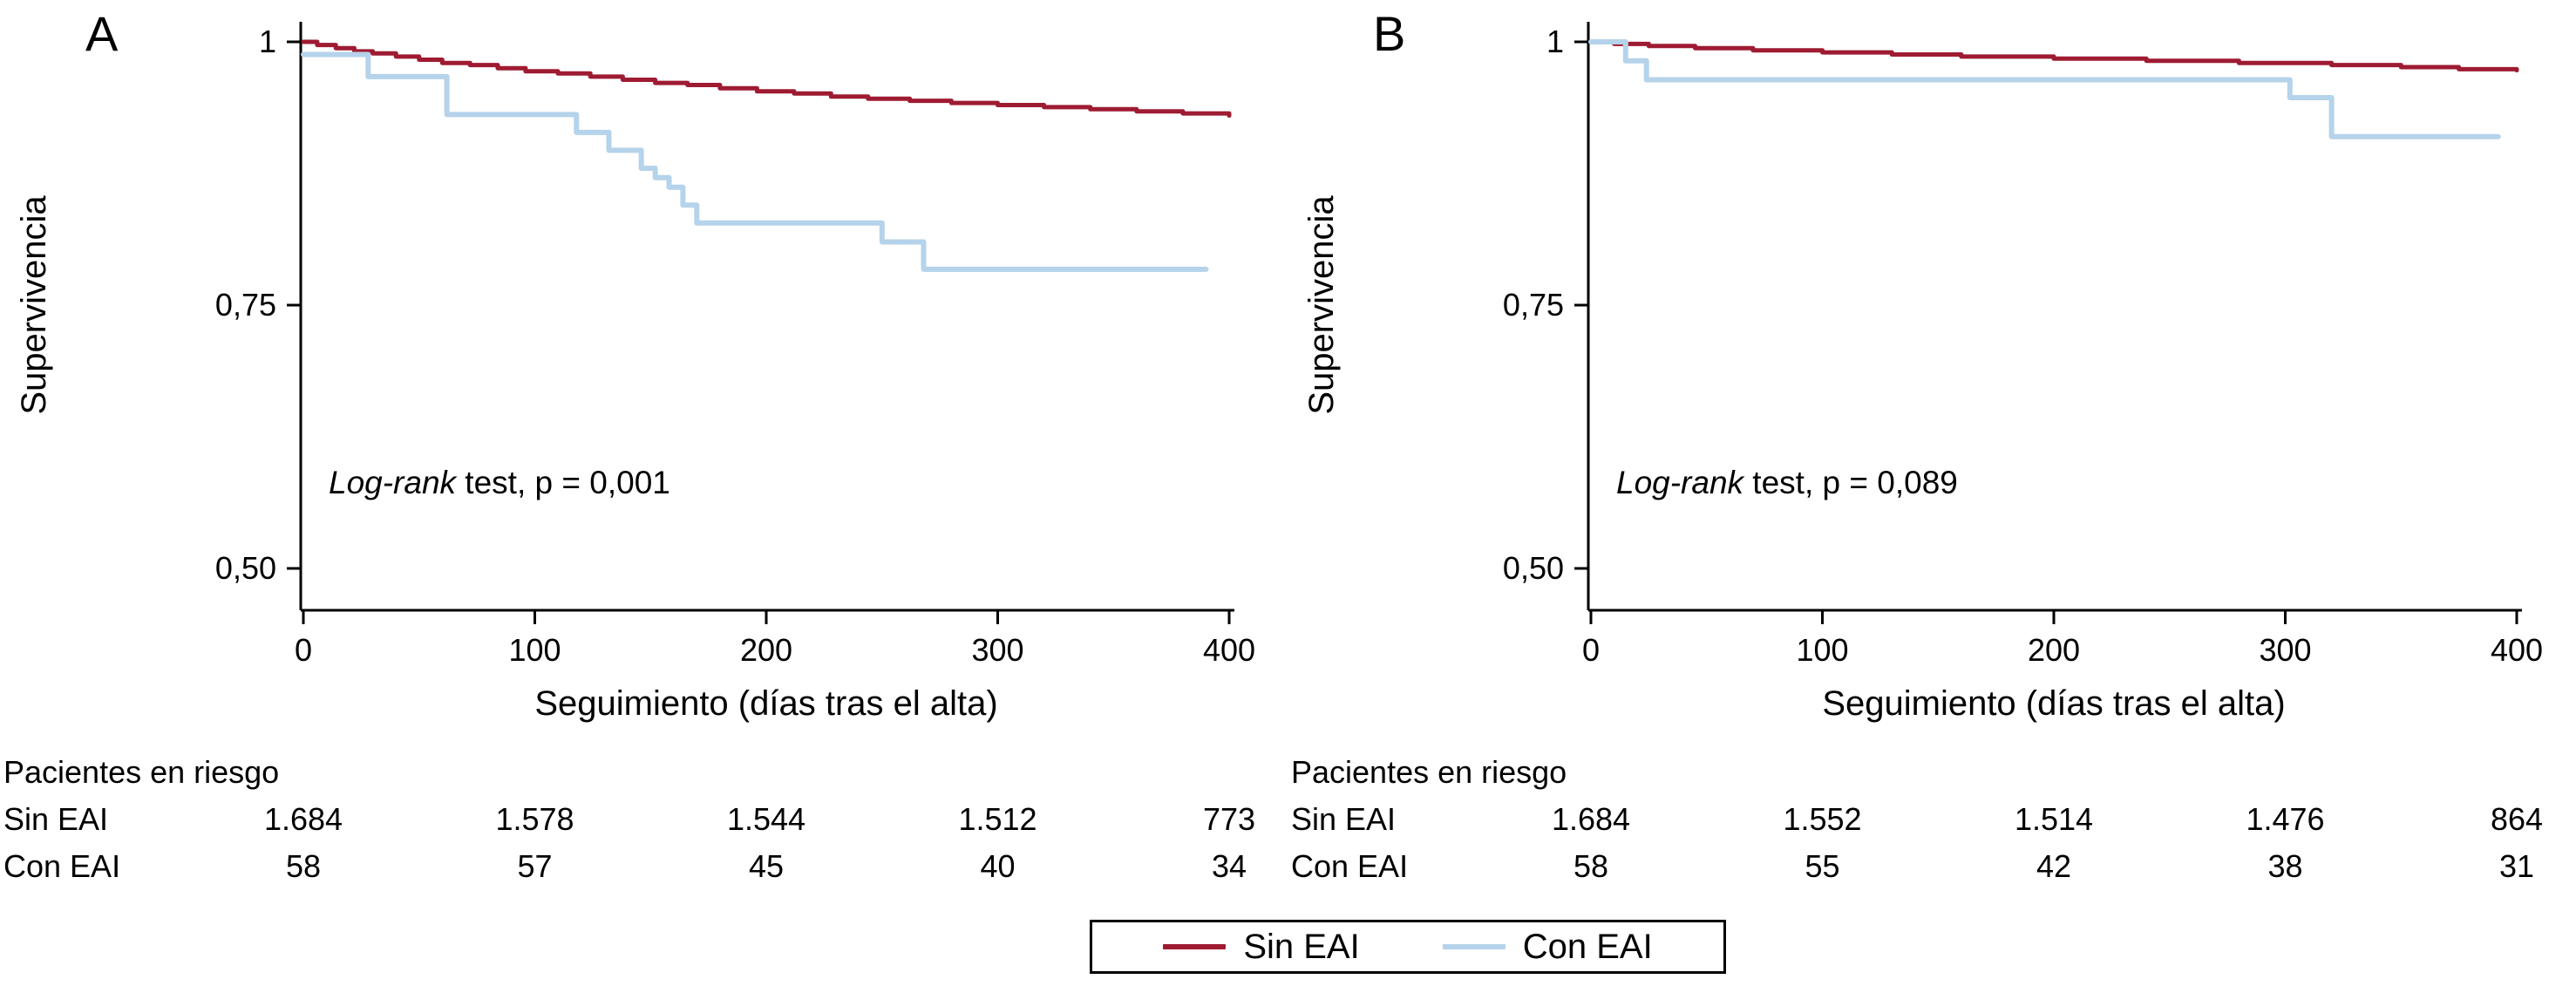 The width and height of the screenshot is (2576, 986). What do you see at coordinates (2284, 866) in the screenshot?
I see `risk-value: 38` at bounding box center [2284, 866].